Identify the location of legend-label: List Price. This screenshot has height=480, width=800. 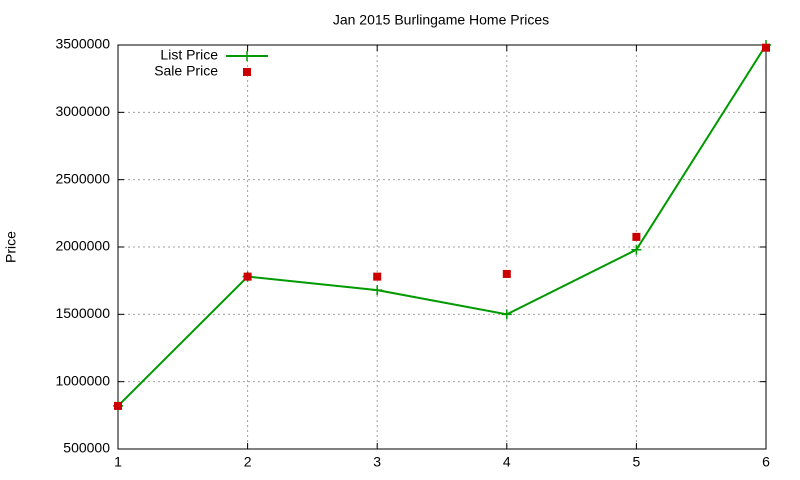
(189, 55).